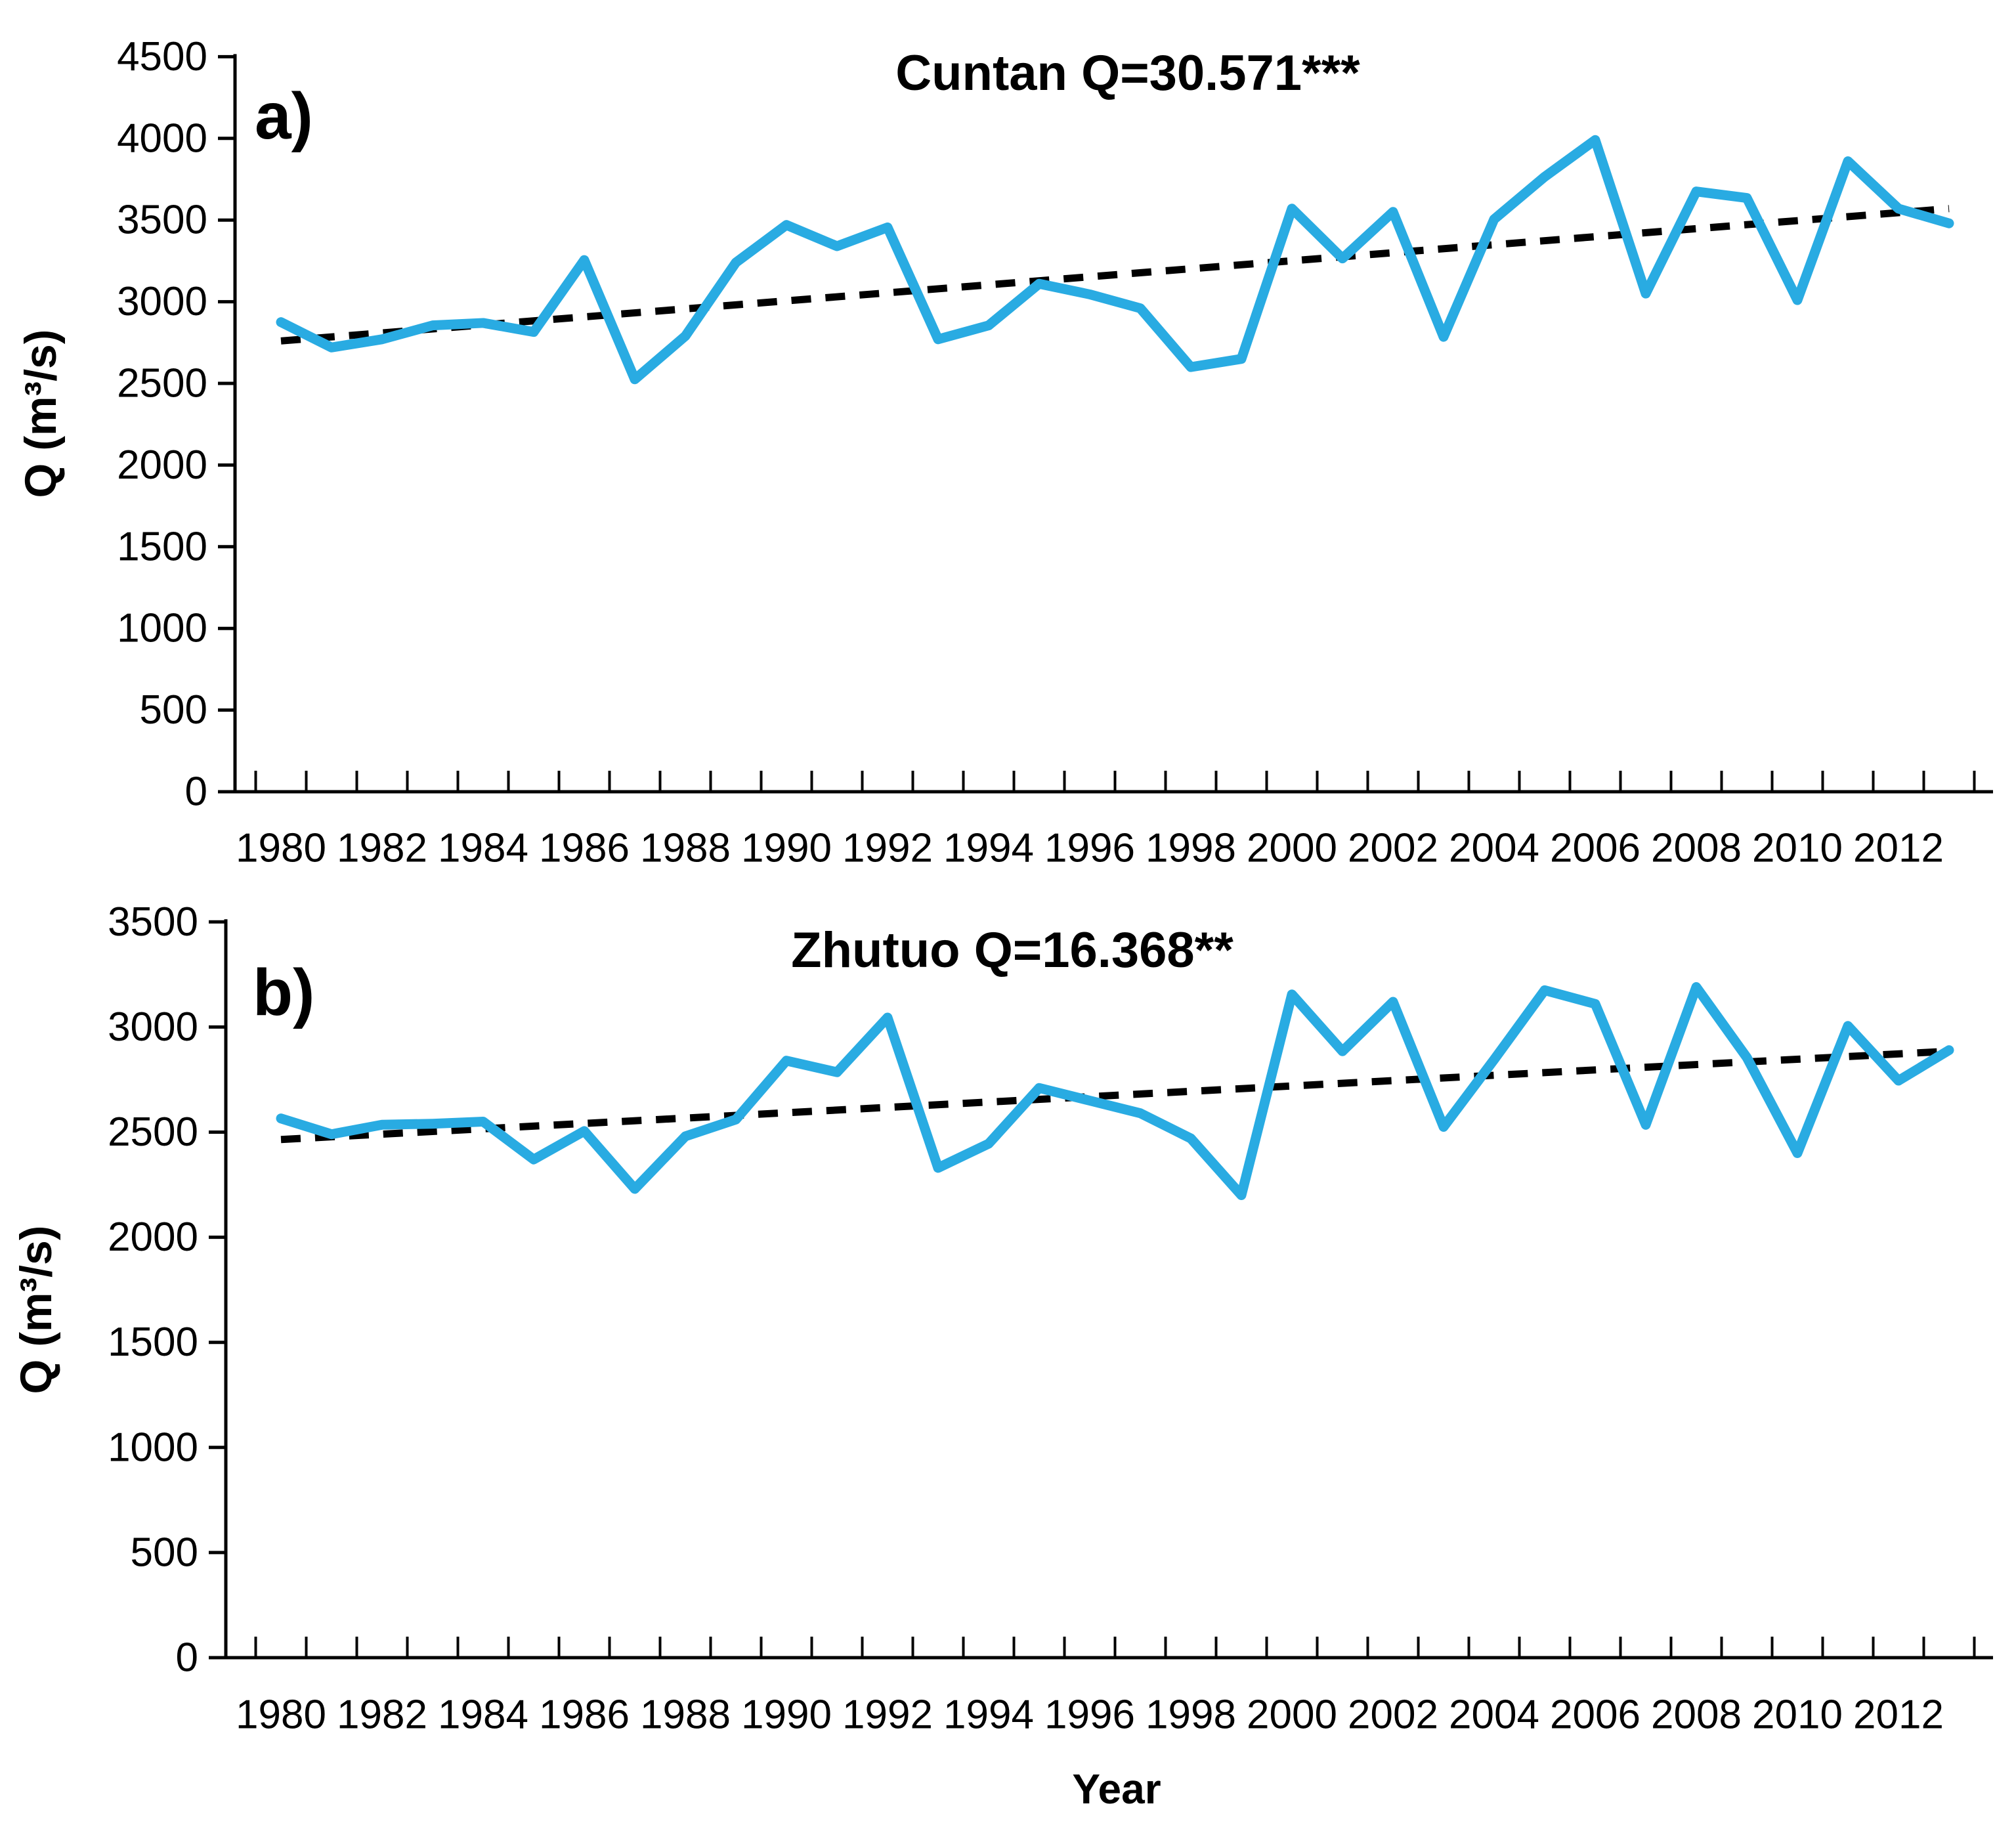 The image size is (2016, 1829). What do you see at coordinates (284, 993) in the screenshot?
I see `chart-b-panel-label: b)` at bounding box center [284, 993].